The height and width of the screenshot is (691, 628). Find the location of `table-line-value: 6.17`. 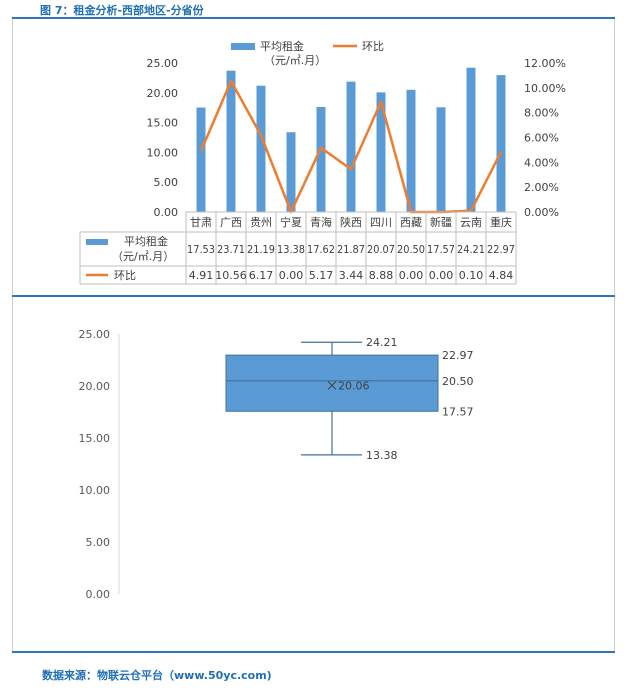

table-line-value: 6.17 is located at coordinates (261, 275).